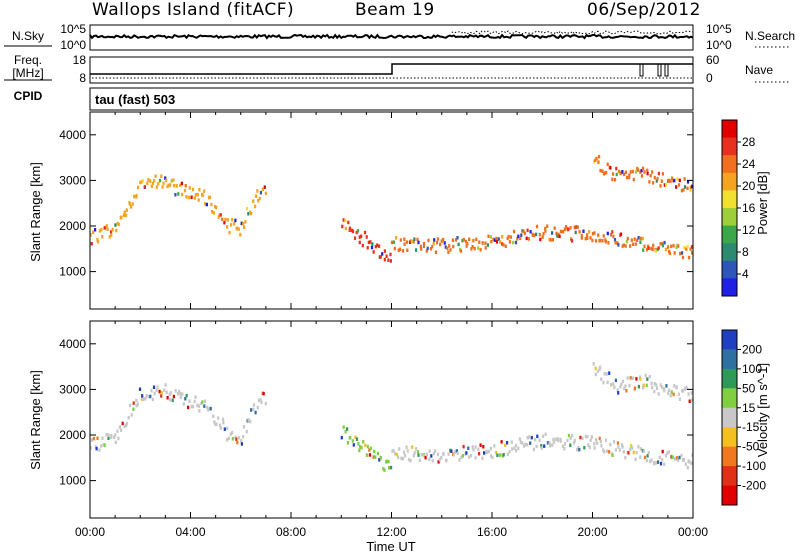  Describe the element at coordinates (749, 164) in the screenshot. I see `power-cbar-tick-label: 24` at that location.